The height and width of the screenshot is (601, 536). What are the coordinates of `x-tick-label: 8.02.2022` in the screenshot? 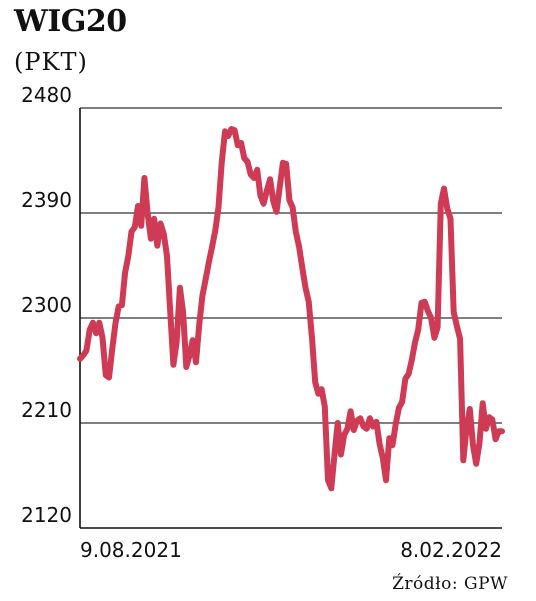 It's located at (451, 550).